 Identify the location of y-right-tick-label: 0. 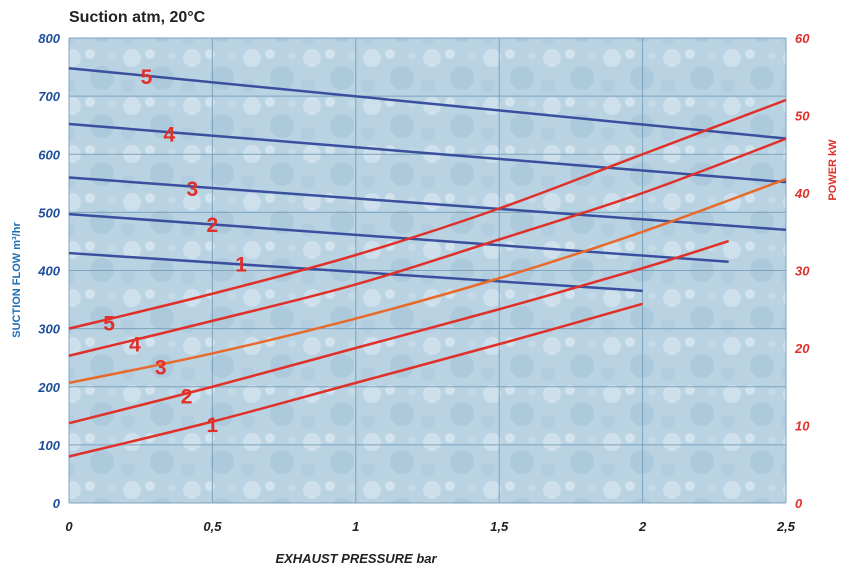
(799, 503).